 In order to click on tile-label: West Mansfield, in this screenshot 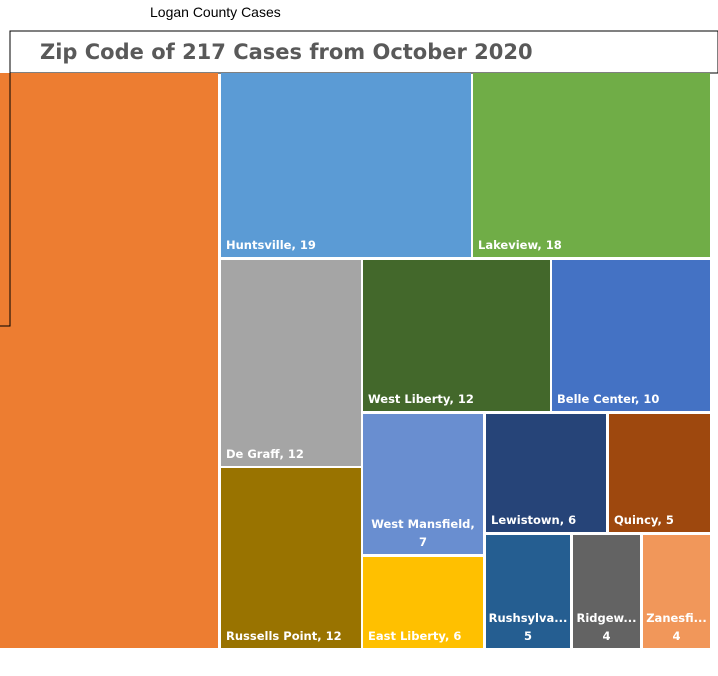, I will do `click(423, 524)`.